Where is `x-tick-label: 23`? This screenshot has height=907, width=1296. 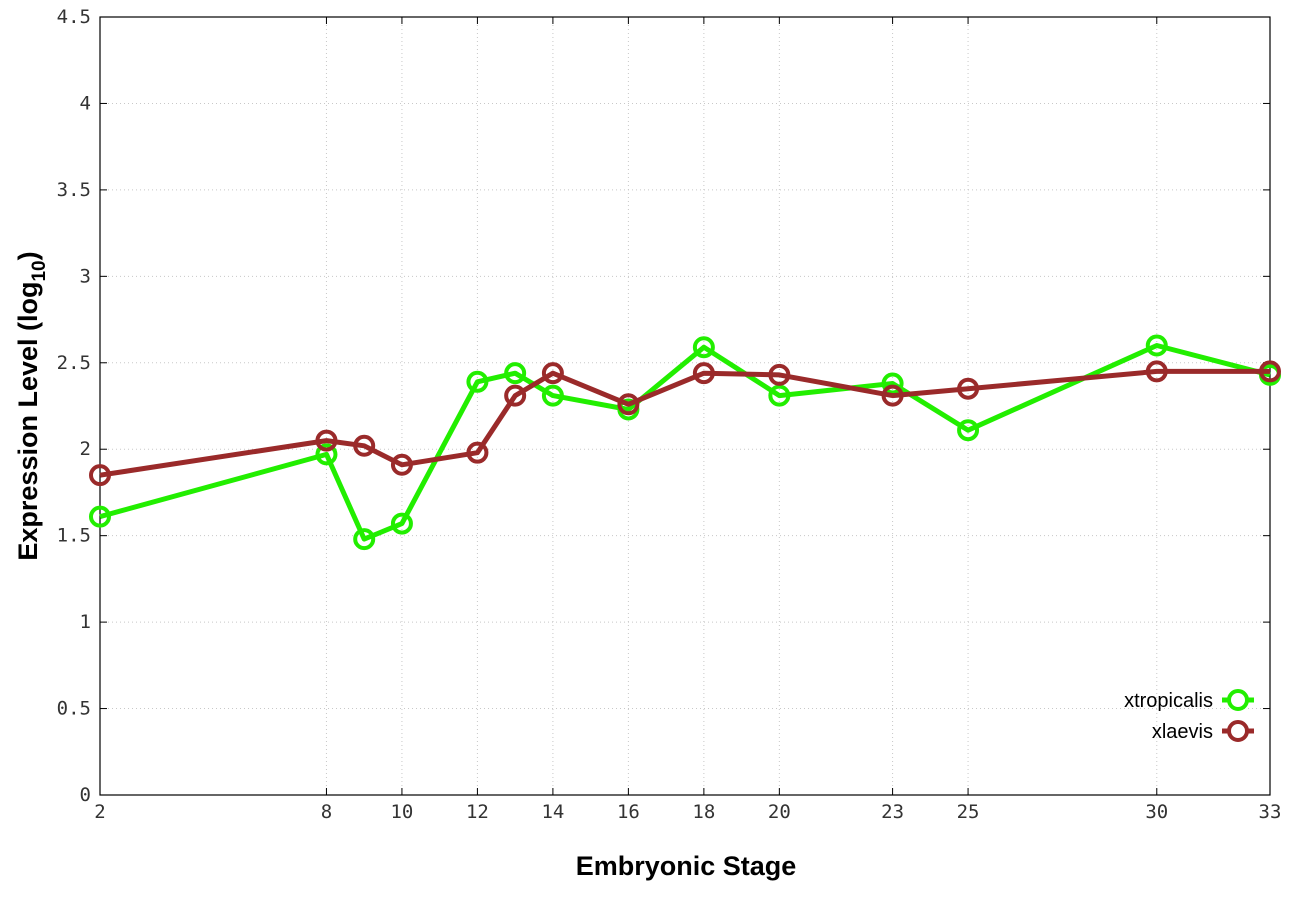
x-tick-label: 23 is located at coordinates (892, 812).